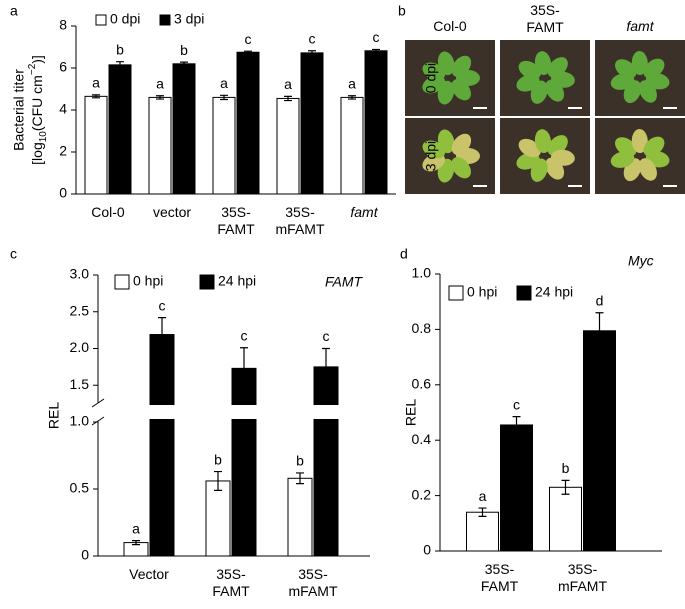 The height and width of the screenshot is (609, 685). What do you see at coordinates (600, 300) in the screenshot?
I see `significance-letter: d` at bounding box center [600, 300].